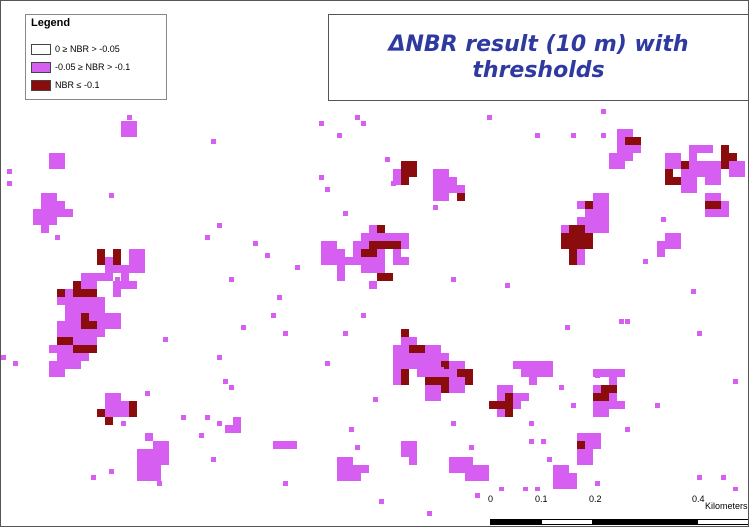 The width and height of the screenshot is (749, 527). I want to click on scale-tick-label: 0.4, so click(698, 499).